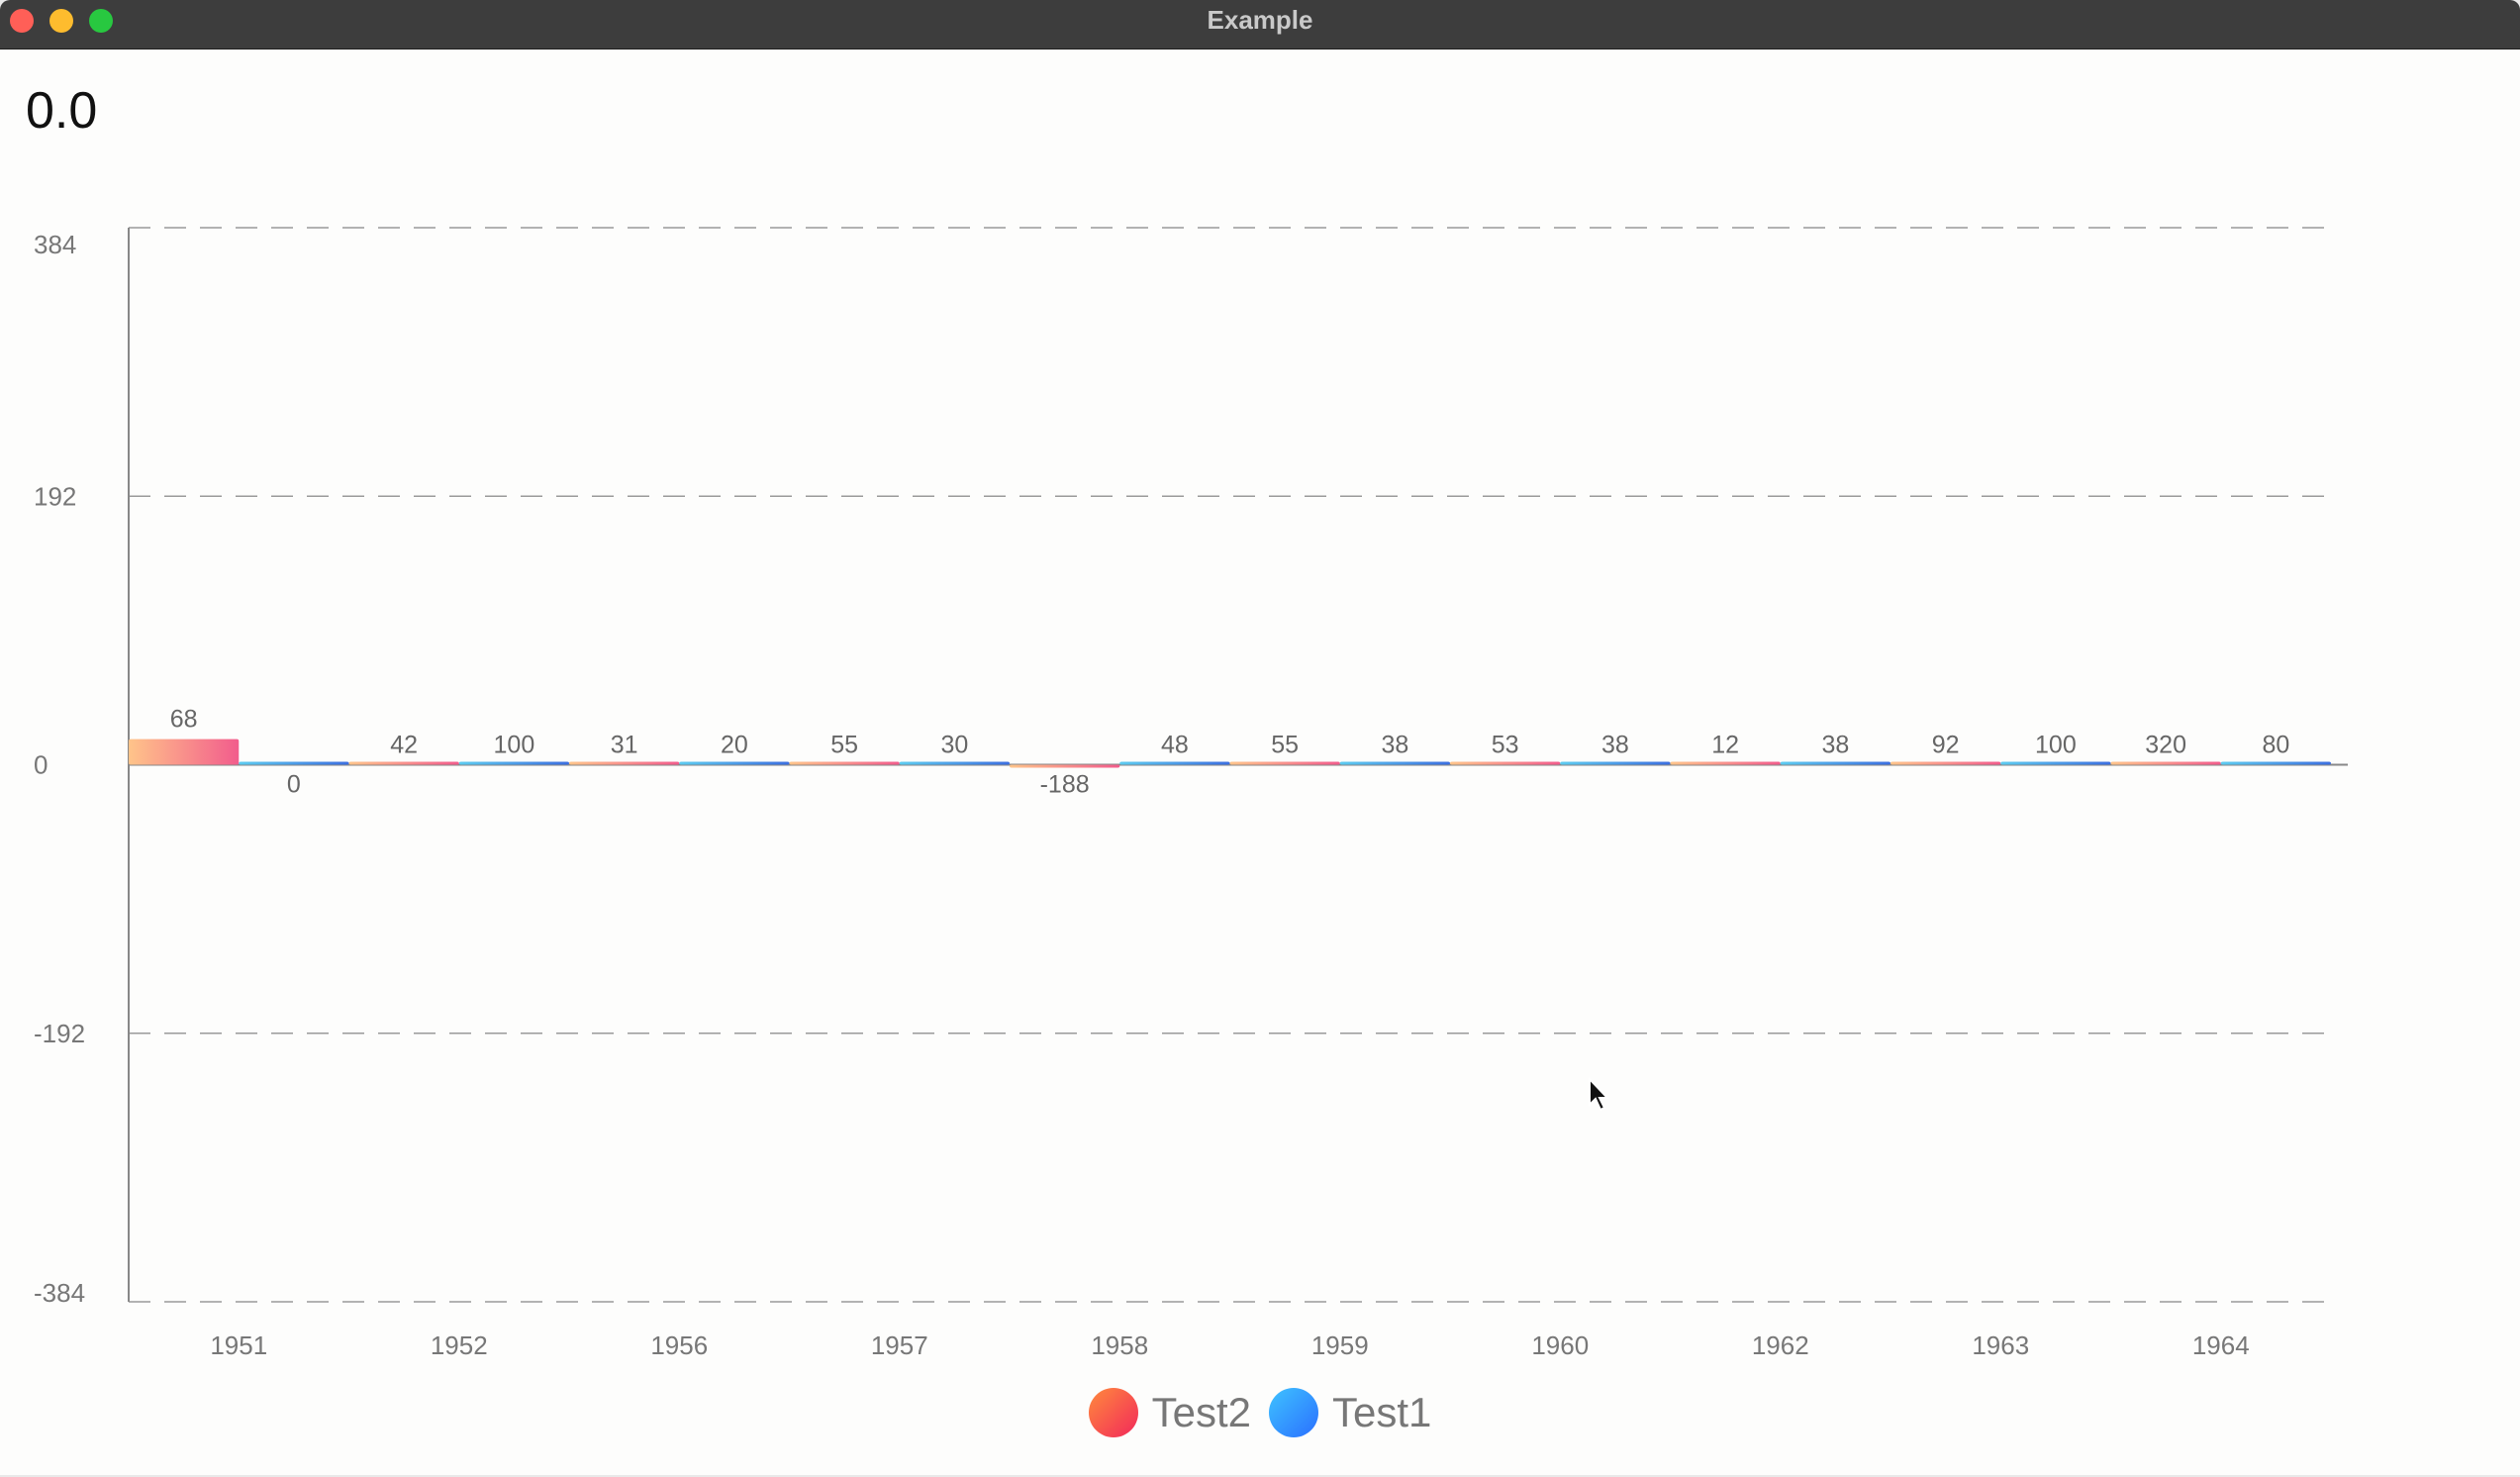 Image resolution: width=2520 pixels, height=1477 pixels. What do you see at coordinates (1065, 766) in the screenshot?
I see `bar-test2-1958` at bounding box center [1065, 766].